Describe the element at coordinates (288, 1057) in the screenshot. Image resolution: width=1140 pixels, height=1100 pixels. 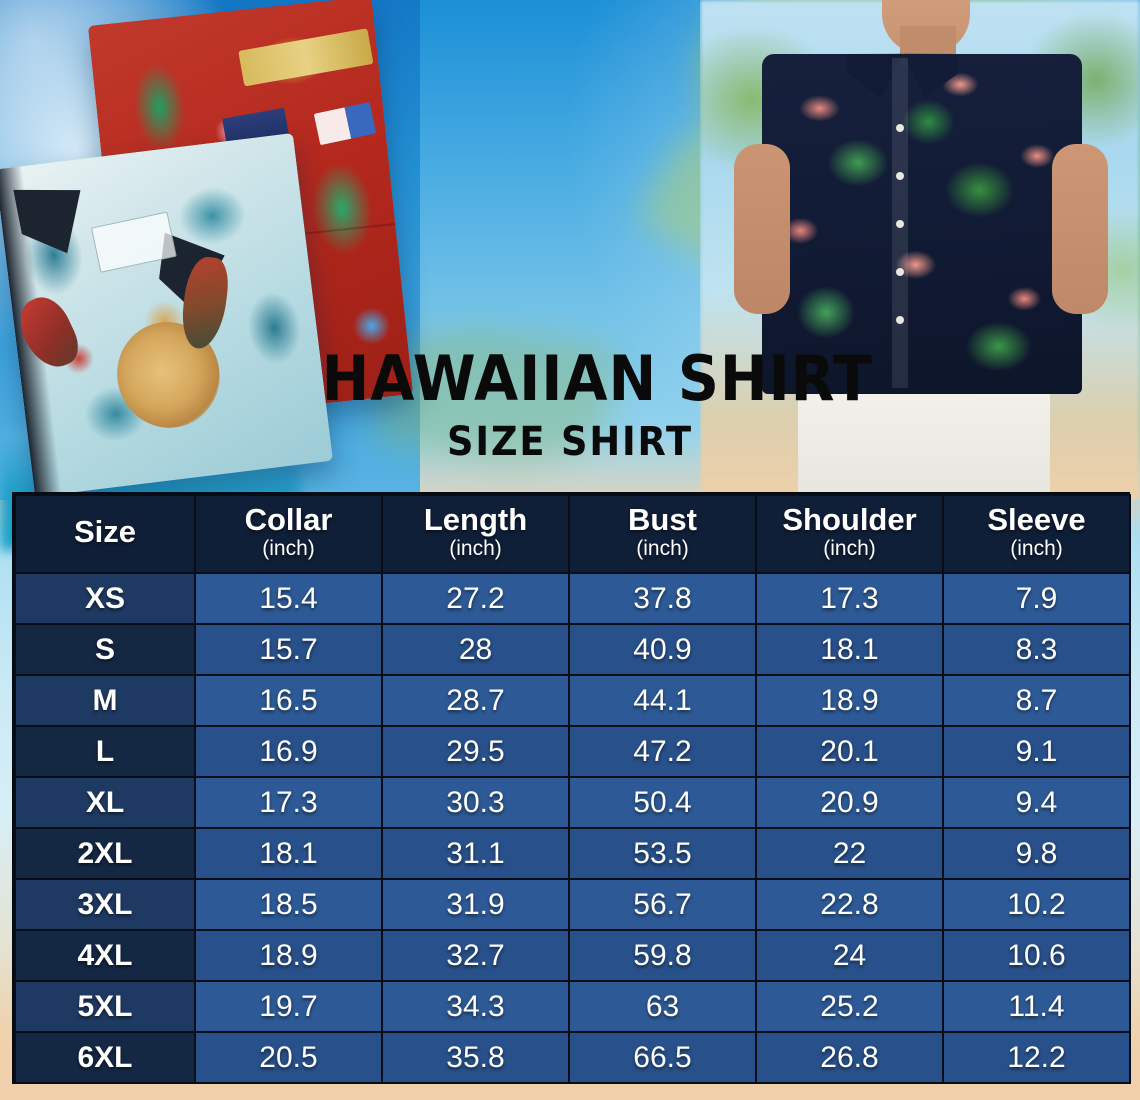
I see `table-cell-collar: 20.5` at that location.